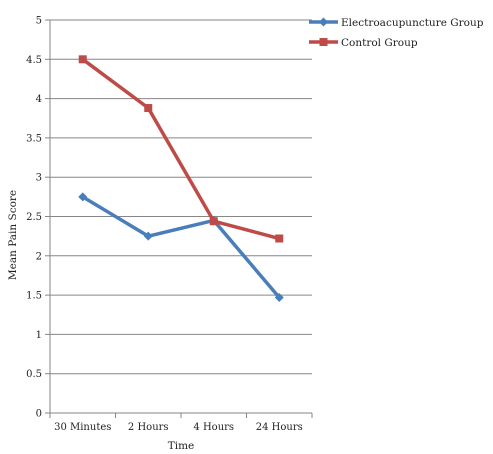 The image size is (493, 454). I want to click on y-tick-label: 4.5, so click(34, 60).